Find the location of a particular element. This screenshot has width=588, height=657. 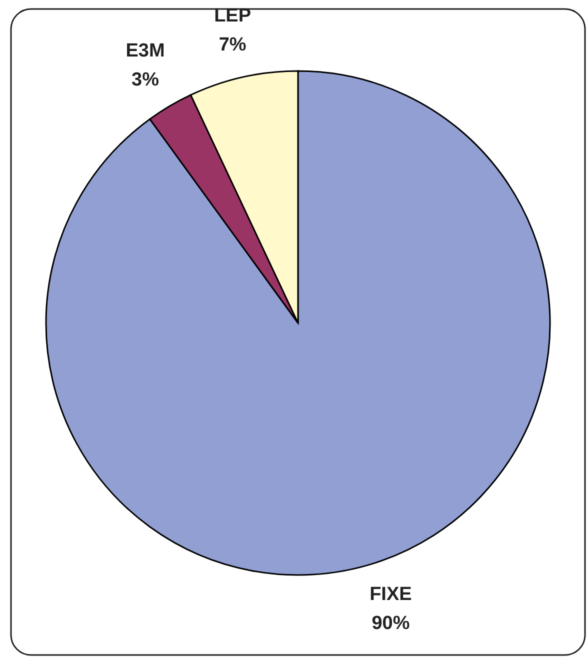

slice-label: FIXE is located at coordinates (391, 593).